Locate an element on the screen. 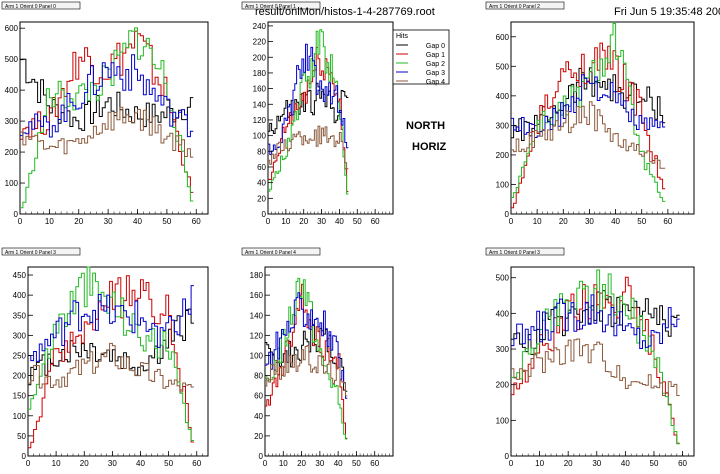 The height and width of the screenshot is (474, 720). panel-title-box: Arm 1 Orient 0 Panel 0 is located at coordinates (41, 5).